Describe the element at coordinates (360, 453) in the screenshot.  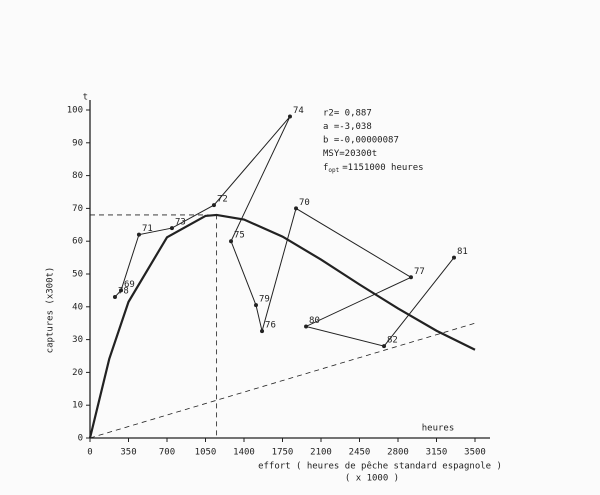
I see `x-tick-label: 2450` at that location.